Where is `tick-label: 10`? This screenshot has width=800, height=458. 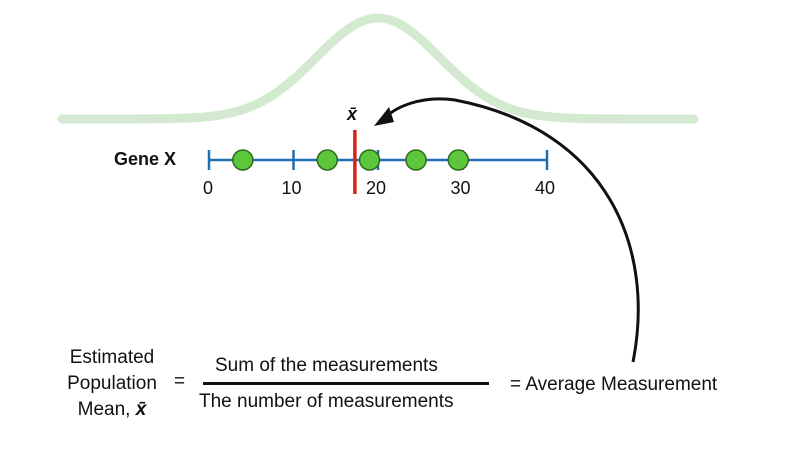 tick-label: 10 is located at coordinates (291, 188).